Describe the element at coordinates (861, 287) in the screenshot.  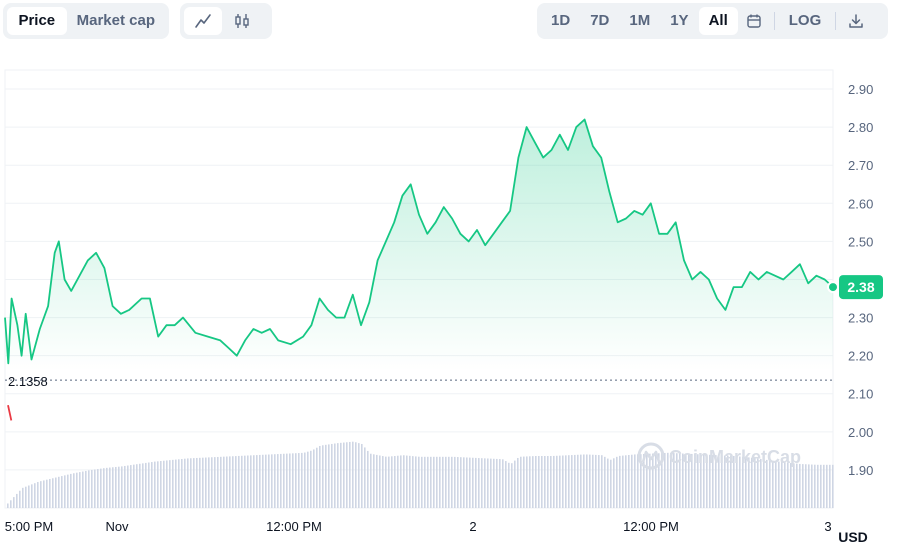
I see `current-price-badge` at that location.